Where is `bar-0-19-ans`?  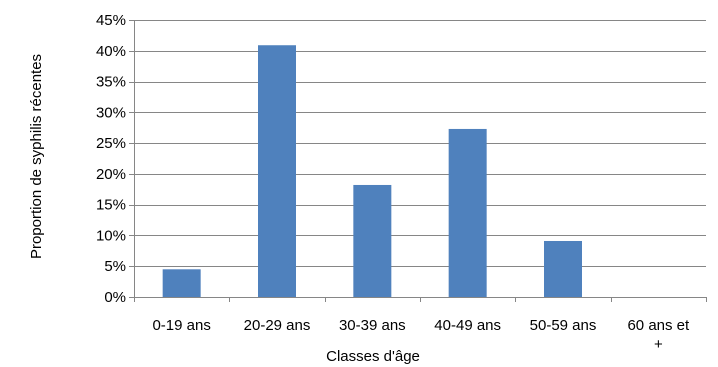 bar-0-19-ans is located at coordinates (181, 283).